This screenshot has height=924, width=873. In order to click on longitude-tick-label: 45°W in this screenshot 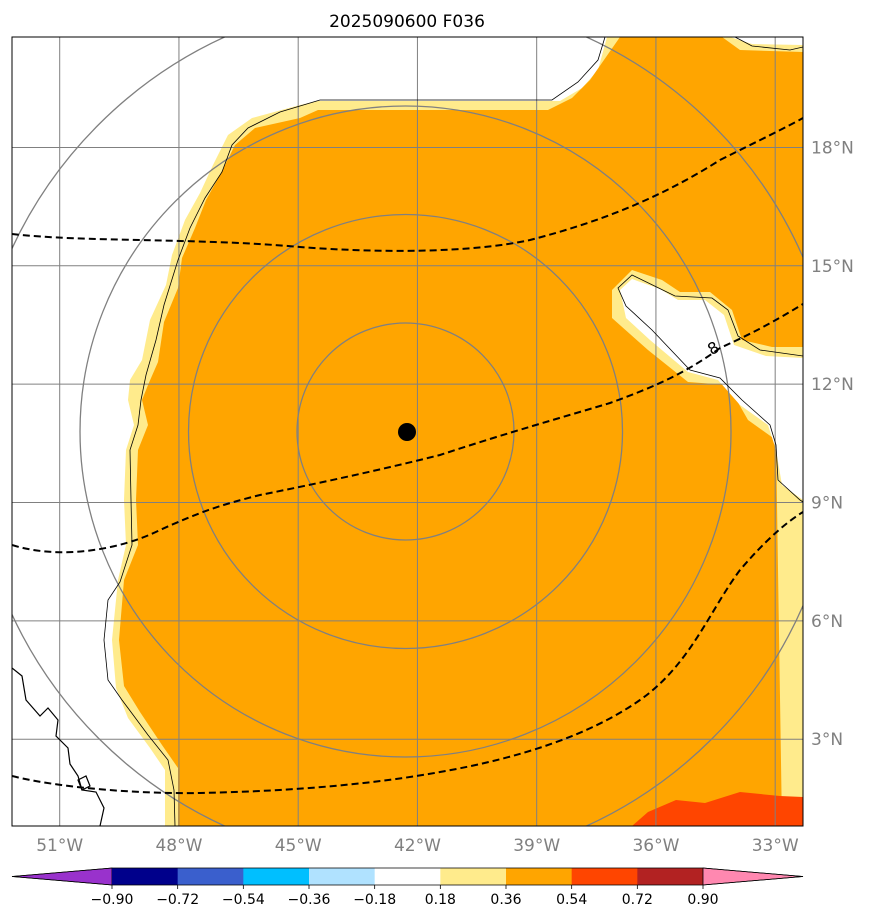, I will do `click(298, 846)`.